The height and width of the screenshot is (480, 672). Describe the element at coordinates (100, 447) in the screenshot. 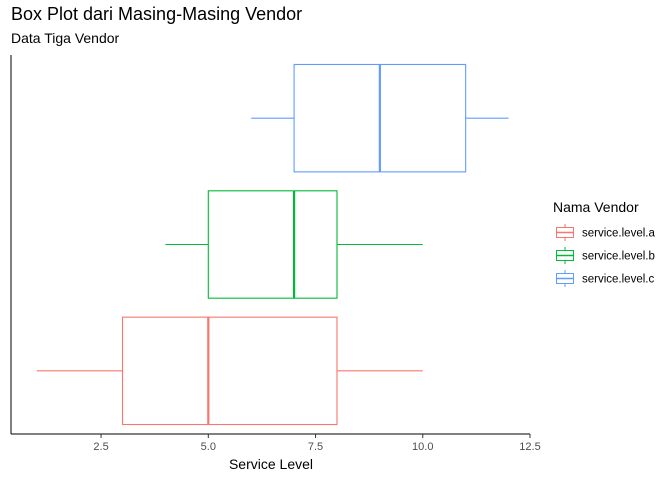

I see `x-tick-label: 2.5` at that location.